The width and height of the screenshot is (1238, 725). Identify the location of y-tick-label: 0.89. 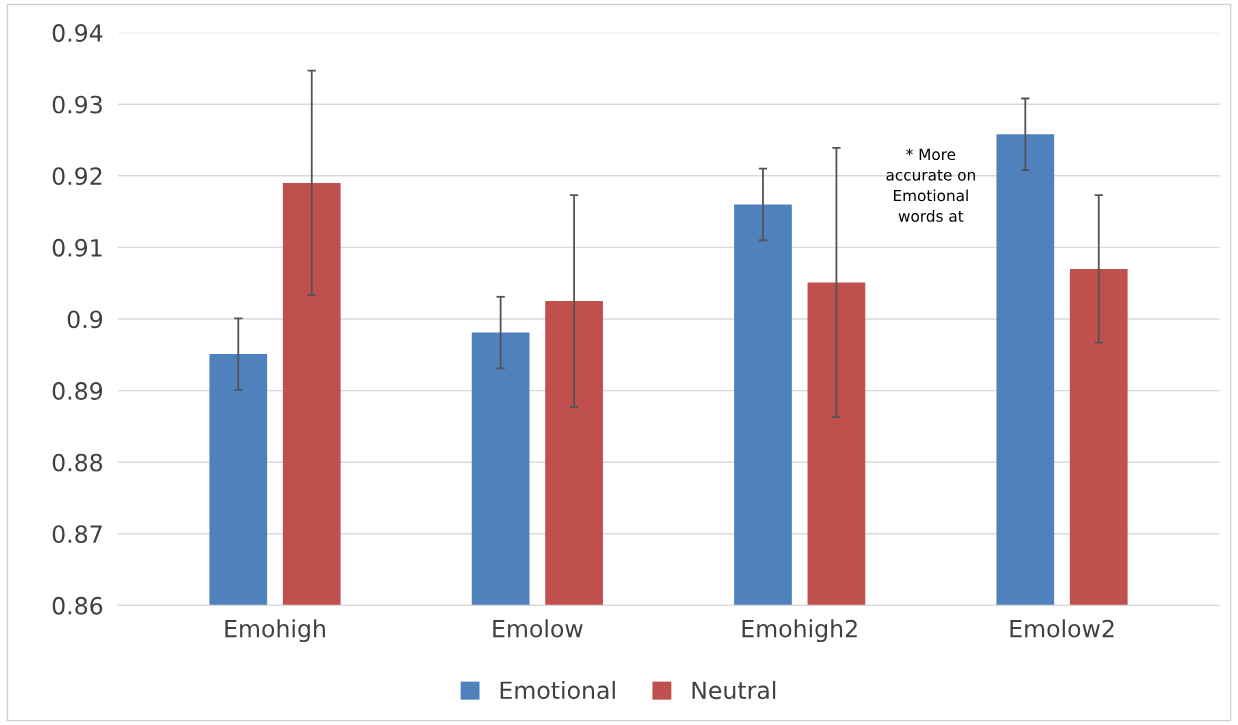
(77, 391).